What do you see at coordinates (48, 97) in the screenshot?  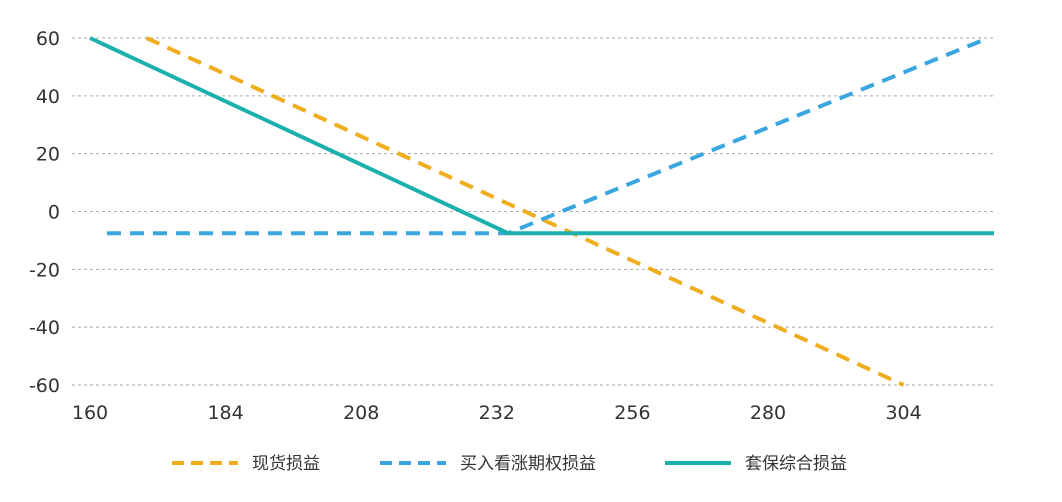 I see `y-tick-label: 40` at bounding box center [48, 97].